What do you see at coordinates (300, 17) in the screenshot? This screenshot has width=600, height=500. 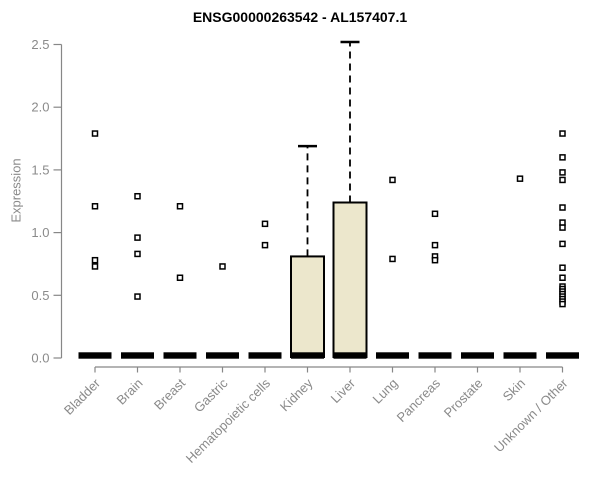 I see `chart-title: ENSG00000263542 - AL157407.1` at bounding box center [300, 17].